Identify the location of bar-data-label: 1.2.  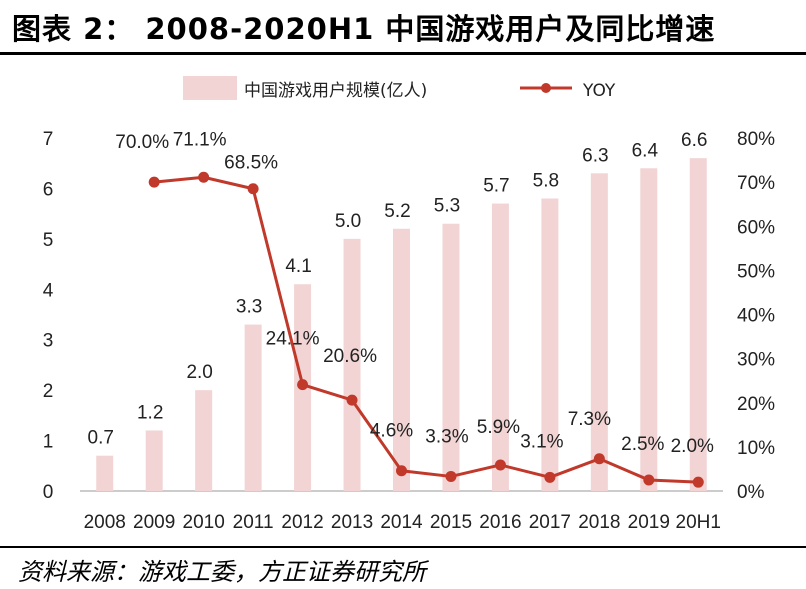
(150, 412).